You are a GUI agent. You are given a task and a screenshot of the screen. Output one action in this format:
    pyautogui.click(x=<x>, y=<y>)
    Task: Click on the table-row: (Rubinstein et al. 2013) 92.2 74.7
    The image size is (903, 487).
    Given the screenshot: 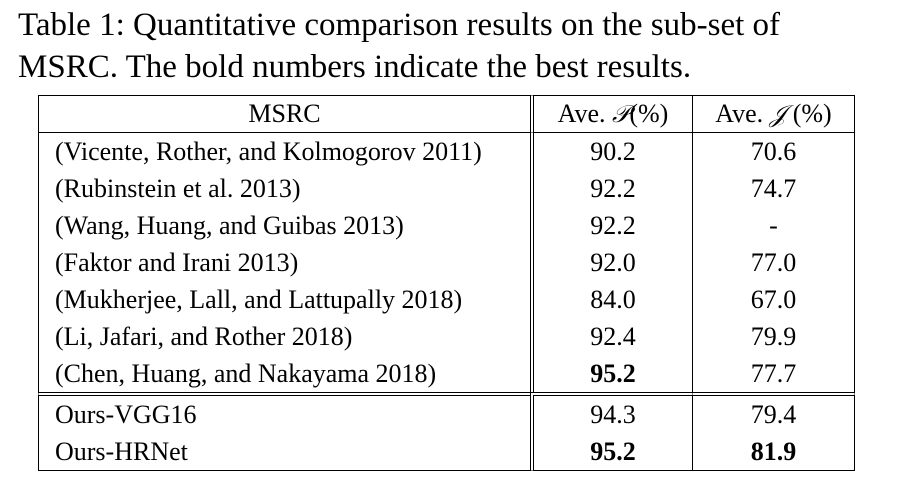 What is the action you would take?
    pyautogui.click(x=446, y=188)
    